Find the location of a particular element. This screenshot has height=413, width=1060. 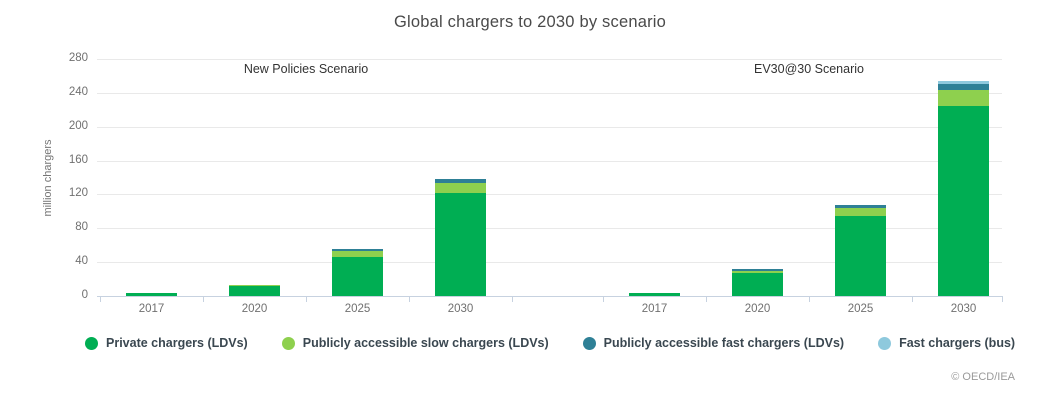

panel-label-ev30: EV30@30 Scenario is located at coordinates (809, 69).